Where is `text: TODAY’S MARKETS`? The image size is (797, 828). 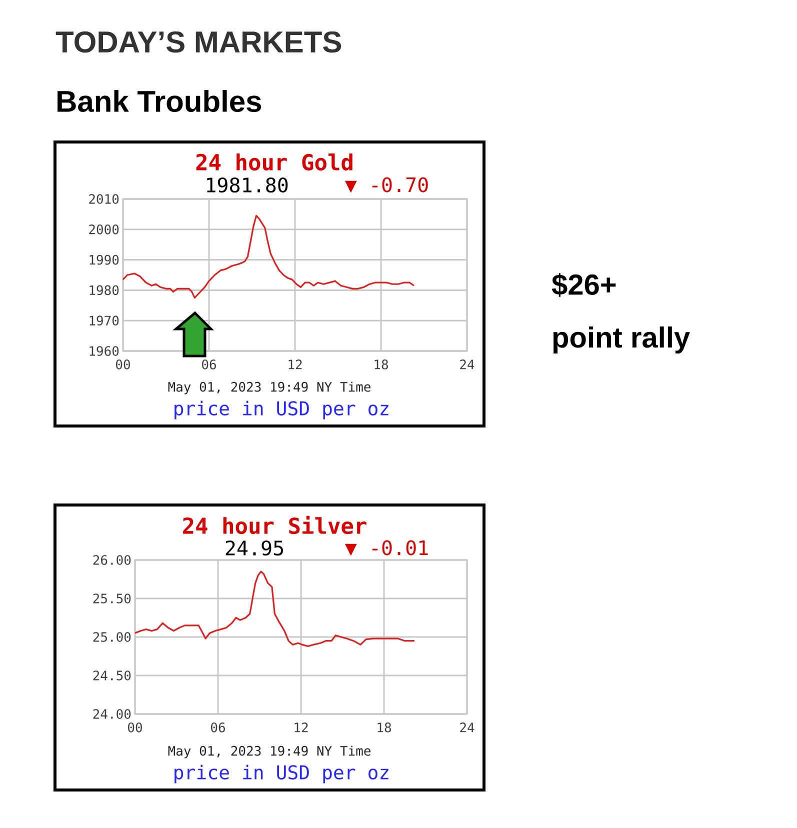 text: TODAY’S MARKETS is located at coordinates (199, 42).